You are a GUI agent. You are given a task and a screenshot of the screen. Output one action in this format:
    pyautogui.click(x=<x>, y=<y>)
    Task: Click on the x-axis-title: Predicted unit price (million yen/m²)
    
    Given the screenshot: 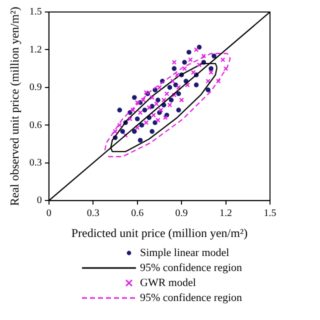 What is the action you would take?
    pyautogui.click(x=159, y=233)
    